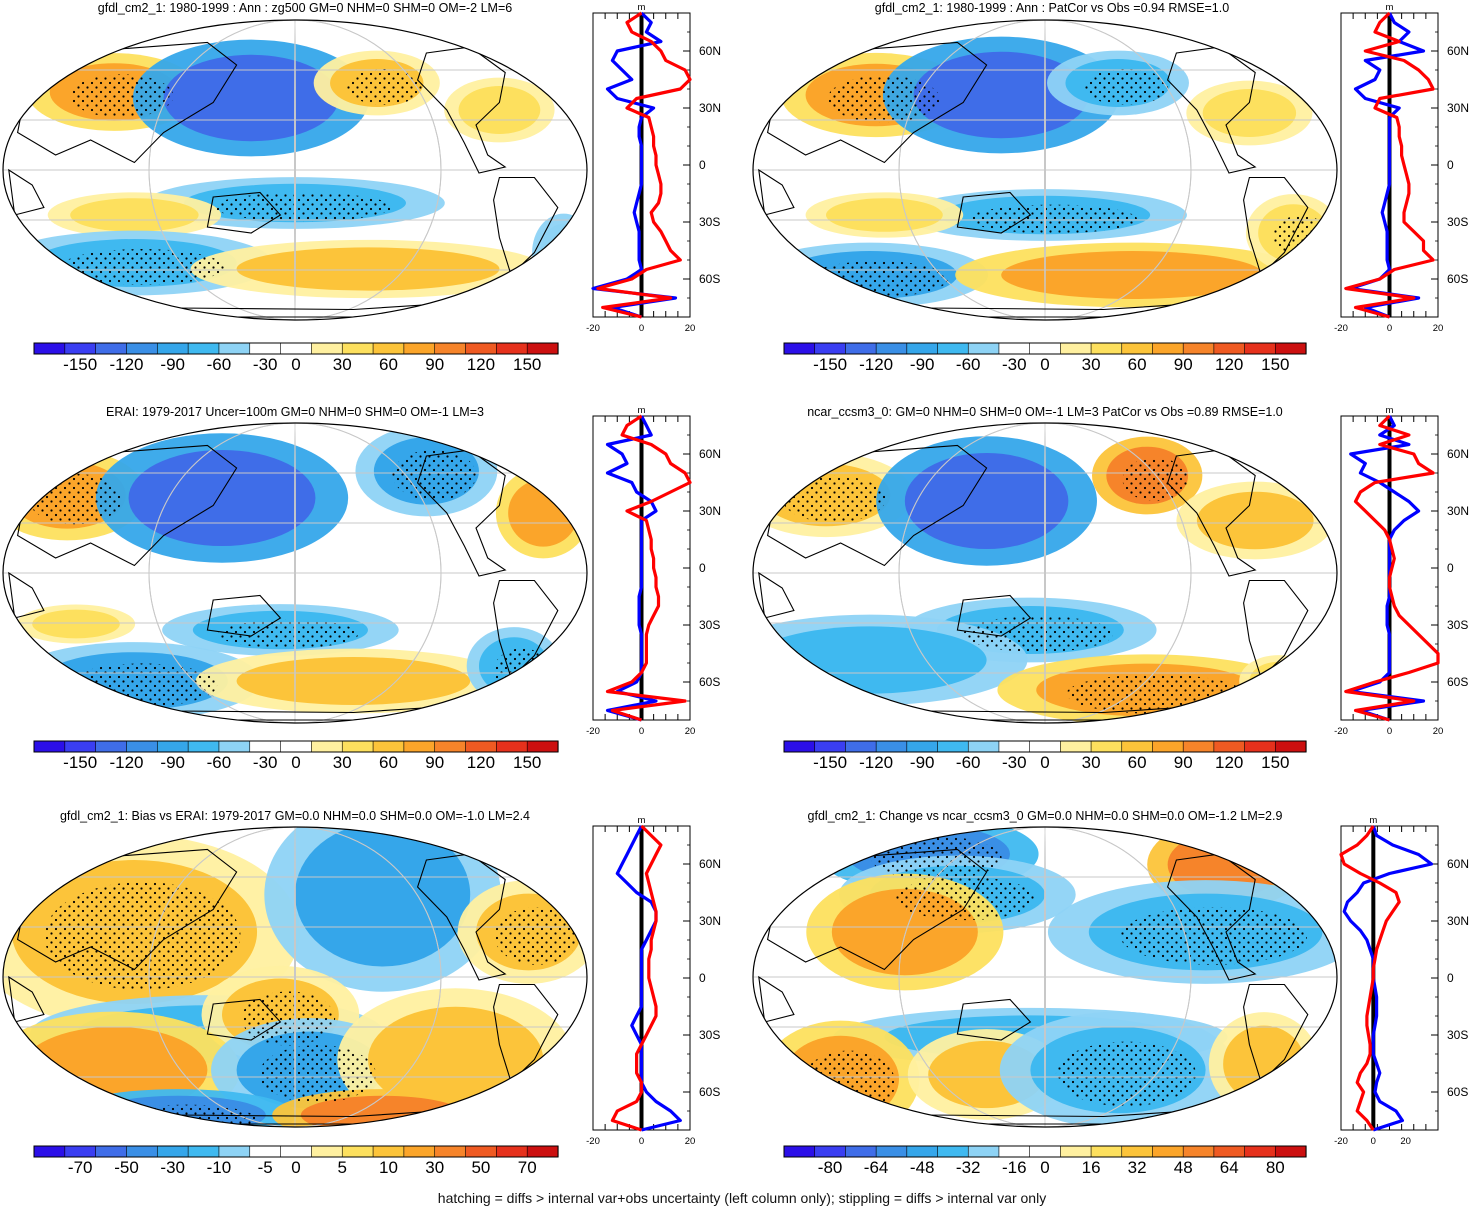 This screenshot has width=1483, height=1211. Describe the element at coordinates (1137, 1167) in the screenshot. I see `colorbar-tick-label: 32` at that location.